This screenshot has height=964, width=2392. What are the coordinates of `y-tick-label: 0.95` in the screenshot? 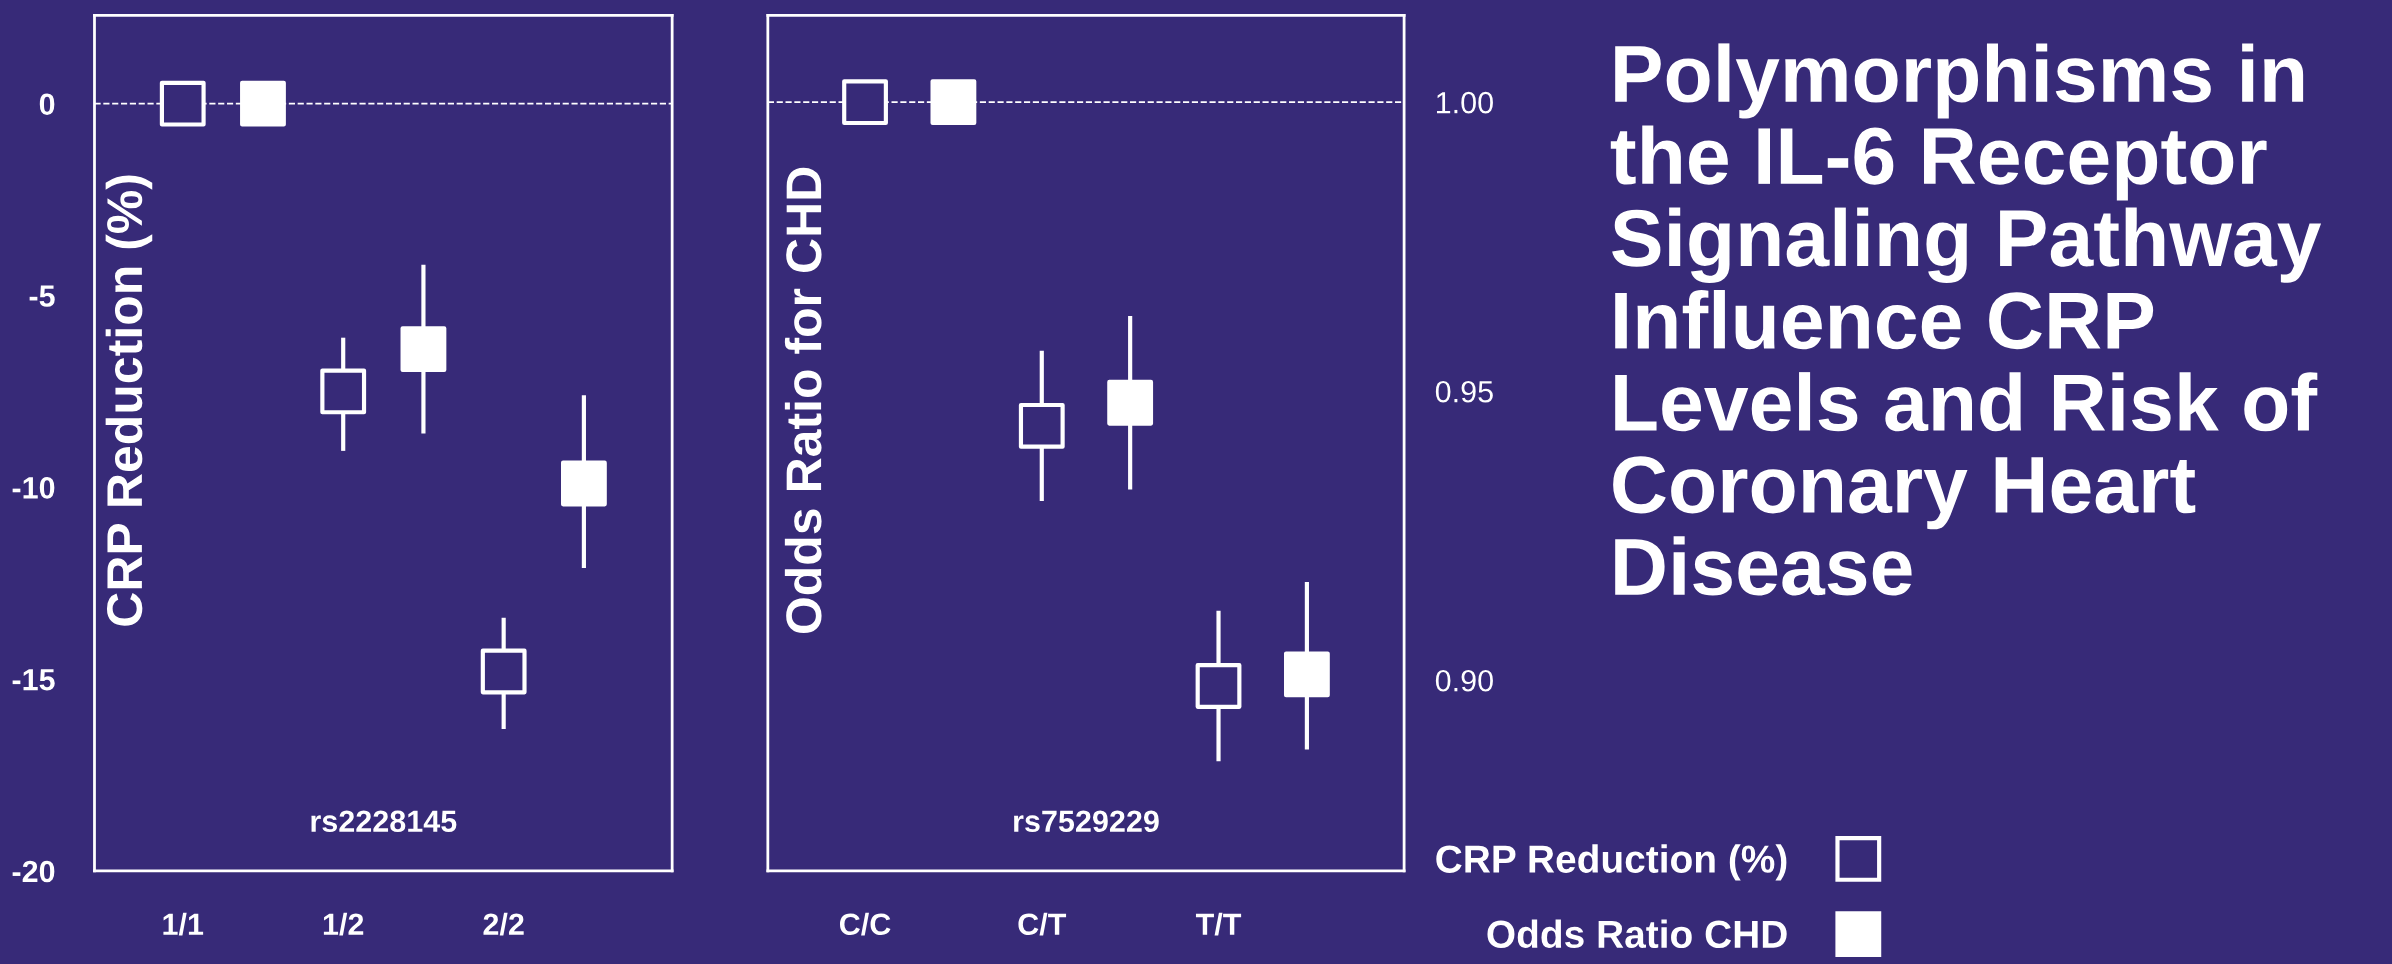 It's located at (1464, 391).